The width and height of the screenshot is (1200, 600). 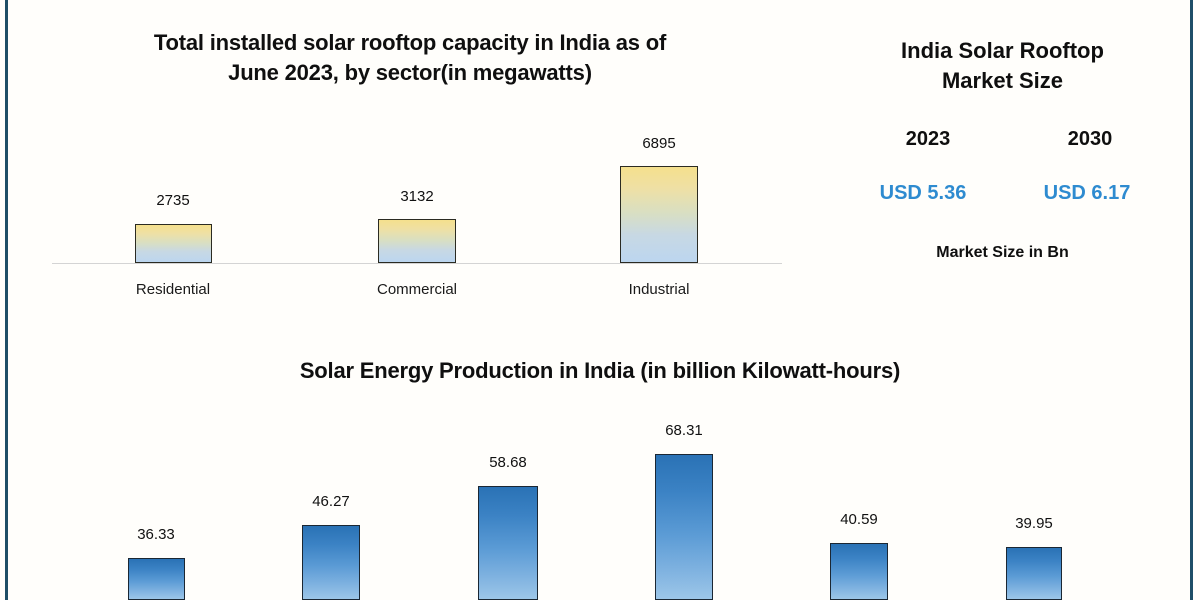 I want to click on rooftop-capacity-chart-title-line2: June 2023, by sector(in megawatts), so click(x=410, y=72).